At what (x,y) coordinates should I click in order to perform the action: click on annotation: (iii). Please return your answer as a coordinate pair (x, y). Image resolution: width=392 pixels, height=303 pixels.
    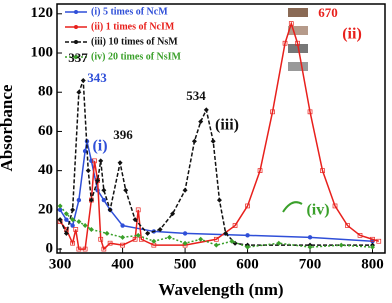
    Looking at the image, I should click on (227, 125).